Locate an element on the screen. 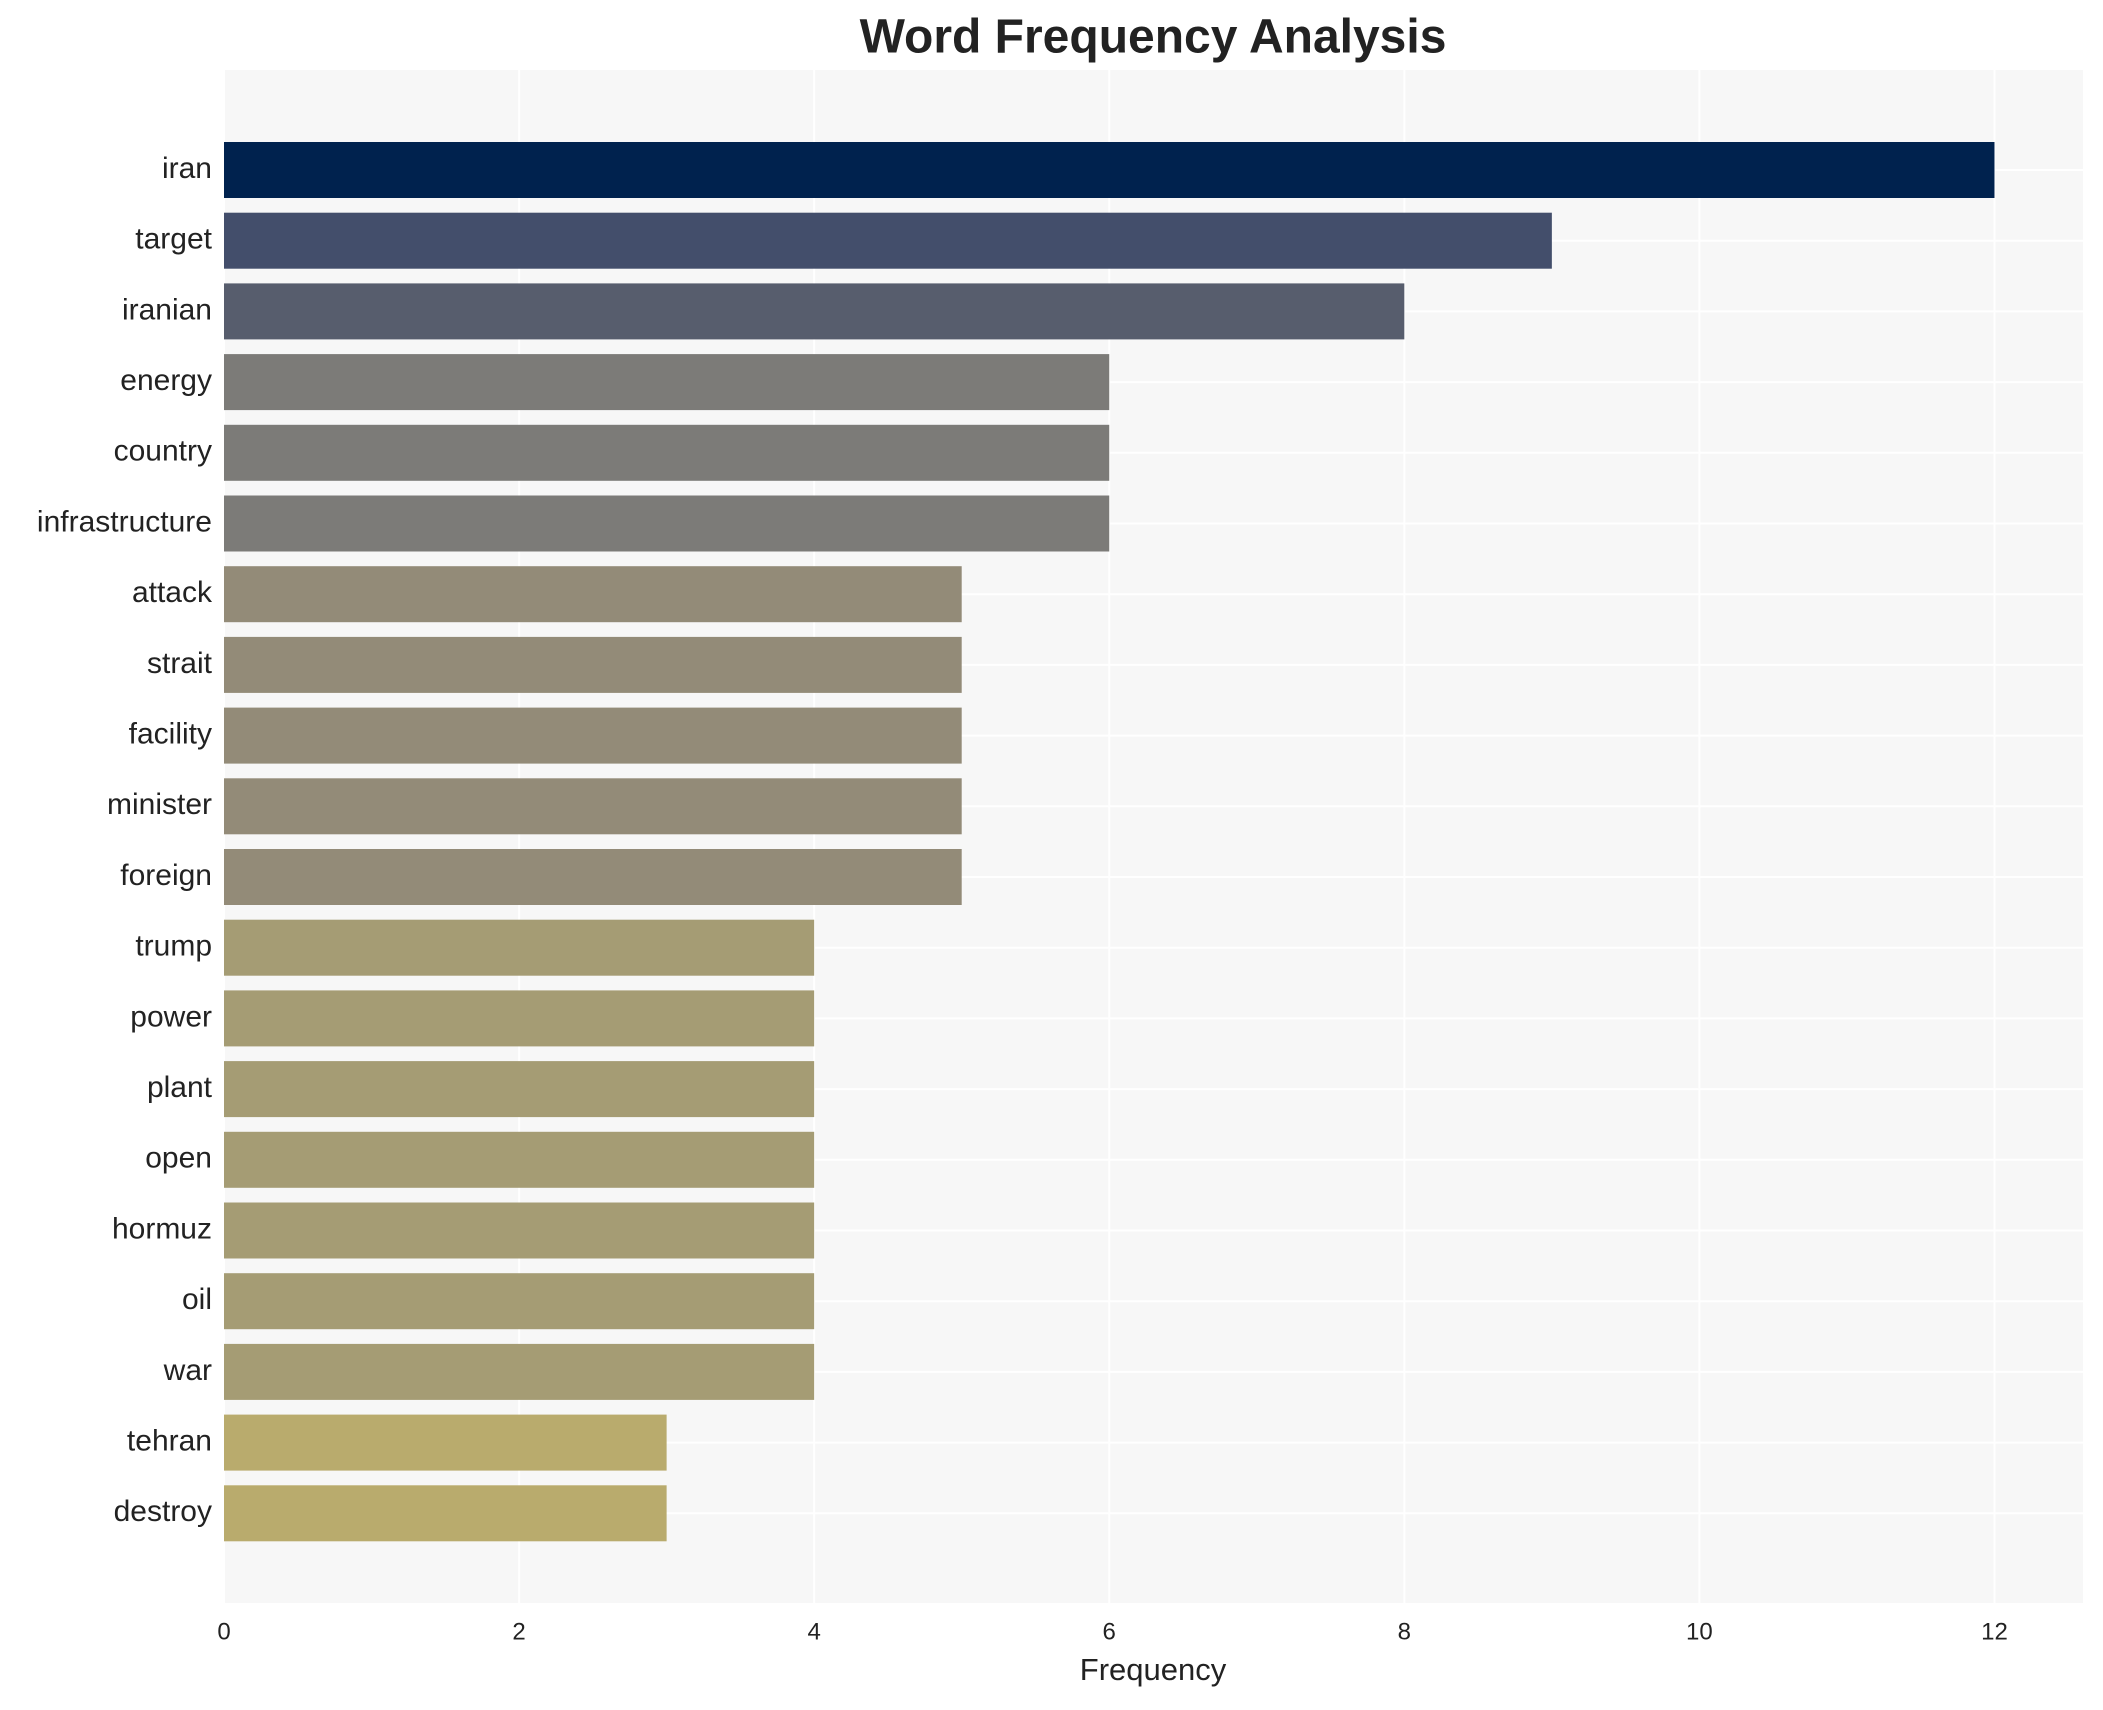  x-tick-label: 4 is located at coordinates (813, 1631).